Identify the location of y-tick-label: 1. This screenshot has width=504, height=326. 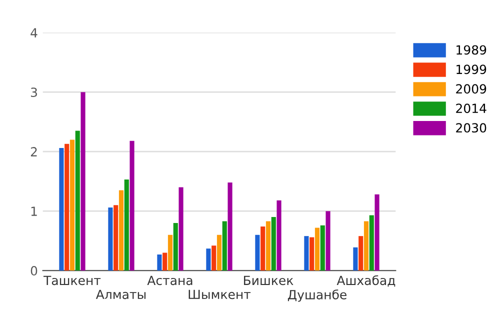
(34, 211).